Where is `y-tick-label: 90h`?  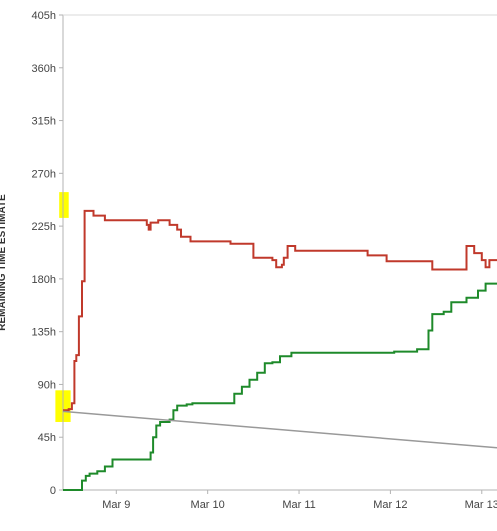
y-tick-label: 90h is located at coordinates (47, 385).